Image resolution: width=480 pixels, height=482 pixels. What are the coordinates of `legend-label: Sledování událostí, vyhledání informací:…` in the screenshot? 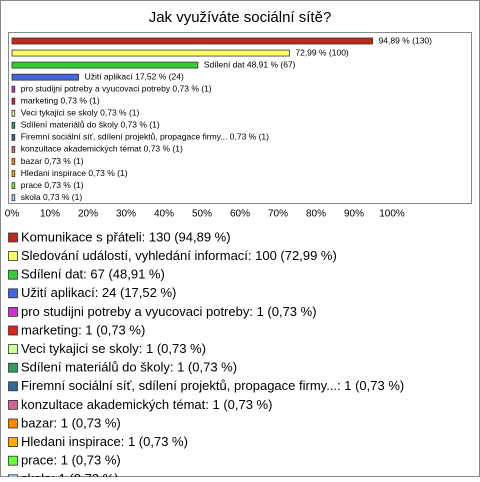 It's located at (179, 255).